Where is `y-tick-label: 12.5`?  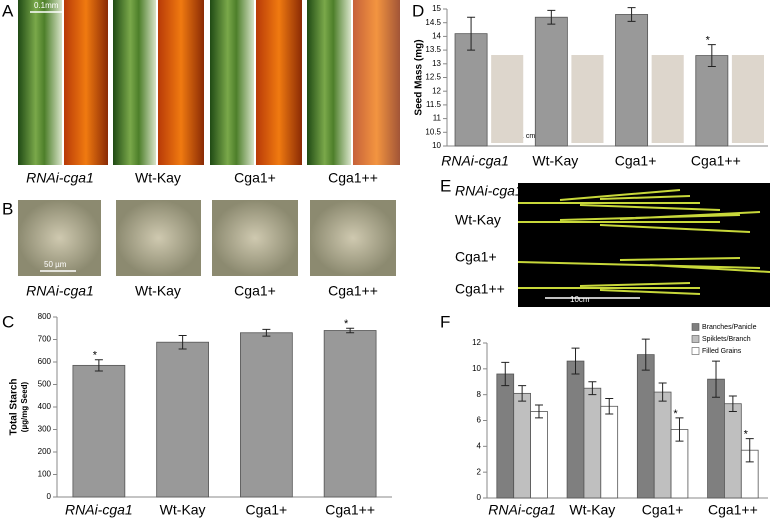
y-tick-label: 12.5 is located at coordinates (433, 77).